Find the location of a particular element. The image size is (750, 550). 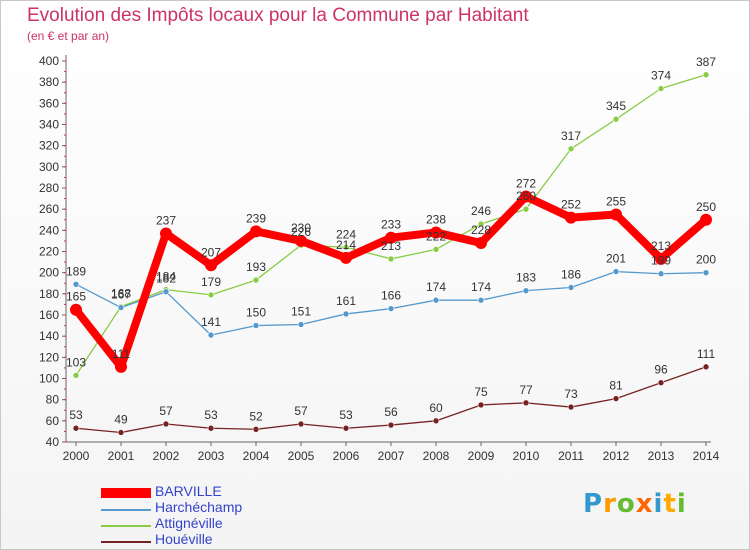

logo-letter: x is located at coordinates (644, 504).